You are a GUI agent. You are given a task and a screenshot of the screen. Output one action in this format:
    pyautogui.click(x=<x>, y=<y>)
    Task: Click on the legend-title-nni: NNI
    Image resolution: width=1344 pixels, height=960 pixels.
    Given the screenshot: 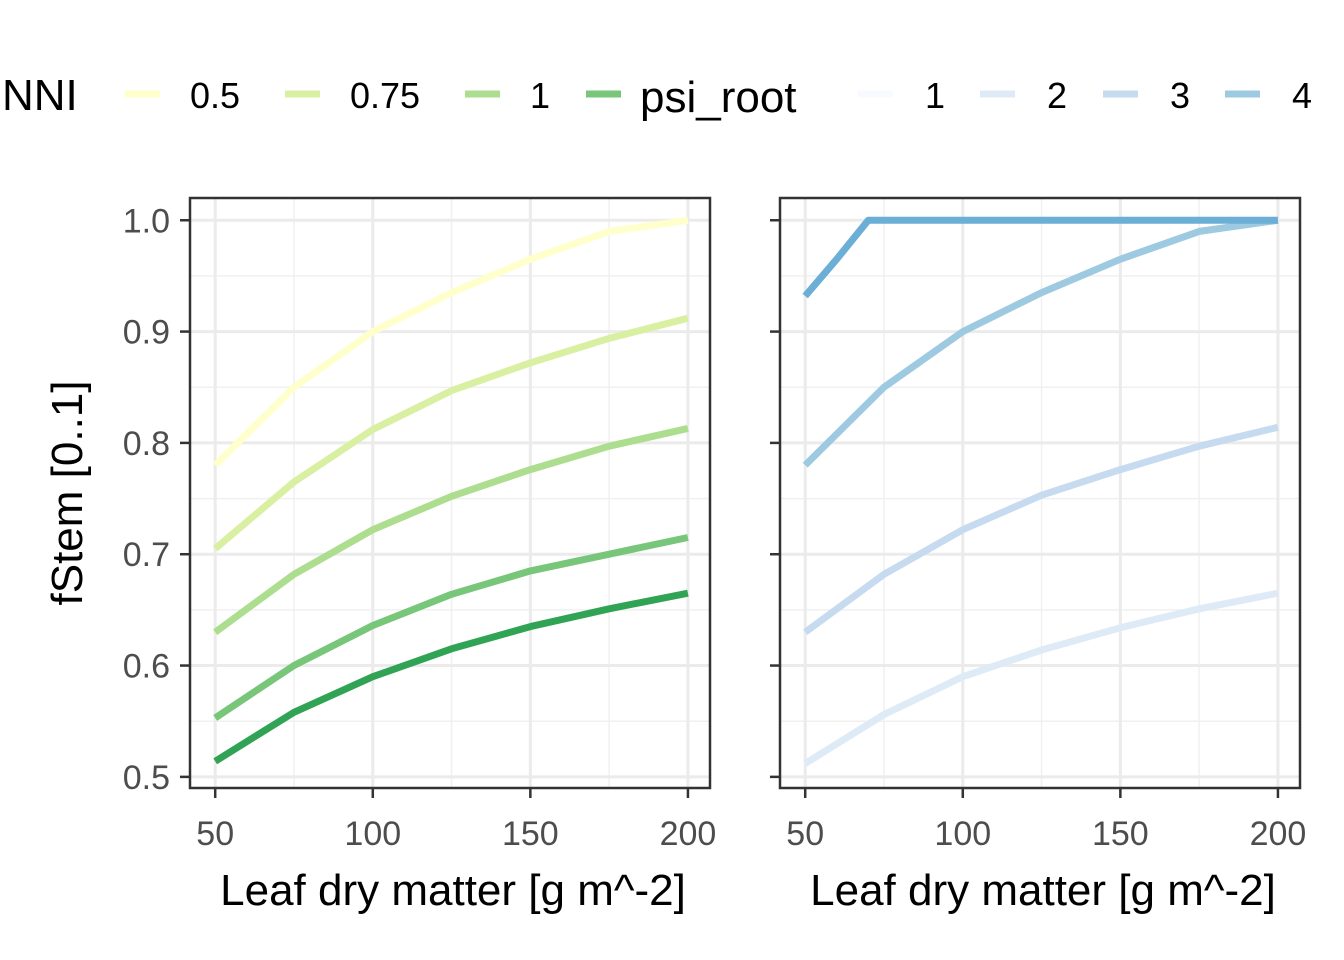 What is the action you would take?
    pyautogui.click(x=40, y=95)
    